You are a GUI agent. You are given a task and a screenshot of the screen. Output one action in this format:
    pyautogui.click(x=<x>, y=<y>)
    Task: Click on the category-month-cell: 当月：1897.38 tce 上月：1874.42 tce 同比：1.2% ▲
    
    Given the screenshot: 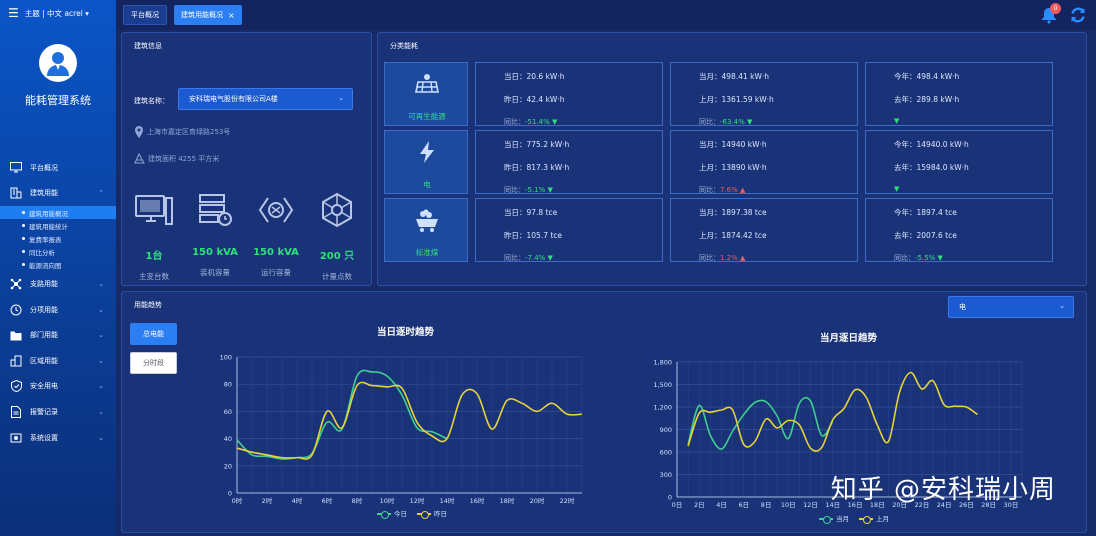 What is the action you would take?
    pyautogui.click(x=764, y=230)
    